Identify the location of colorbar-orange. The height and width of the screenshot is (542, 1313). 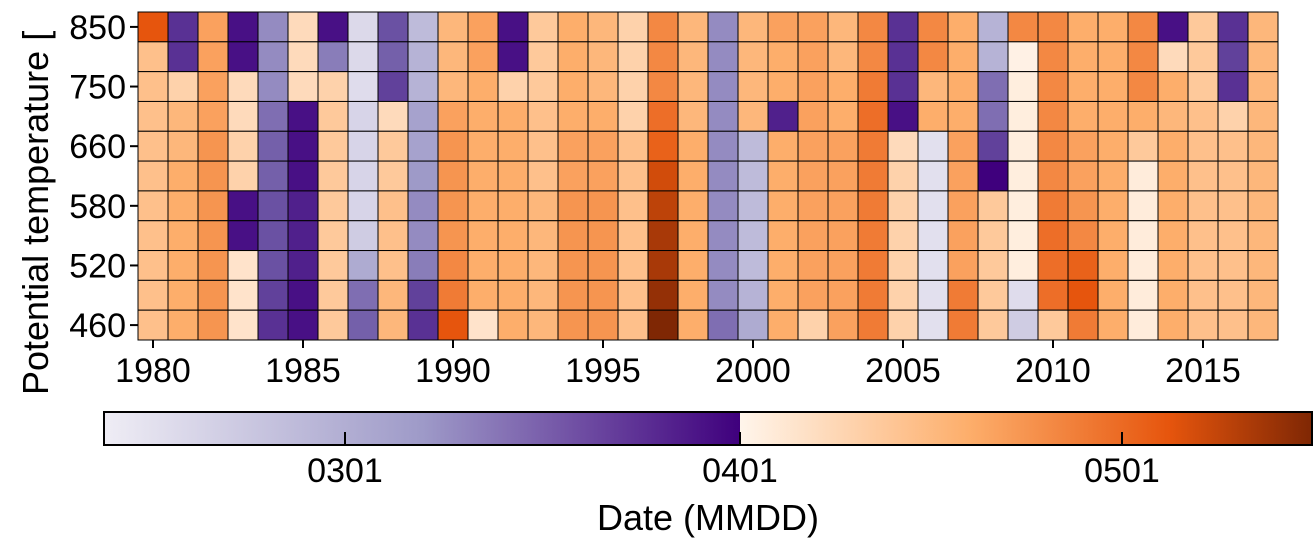
(1026, 428).